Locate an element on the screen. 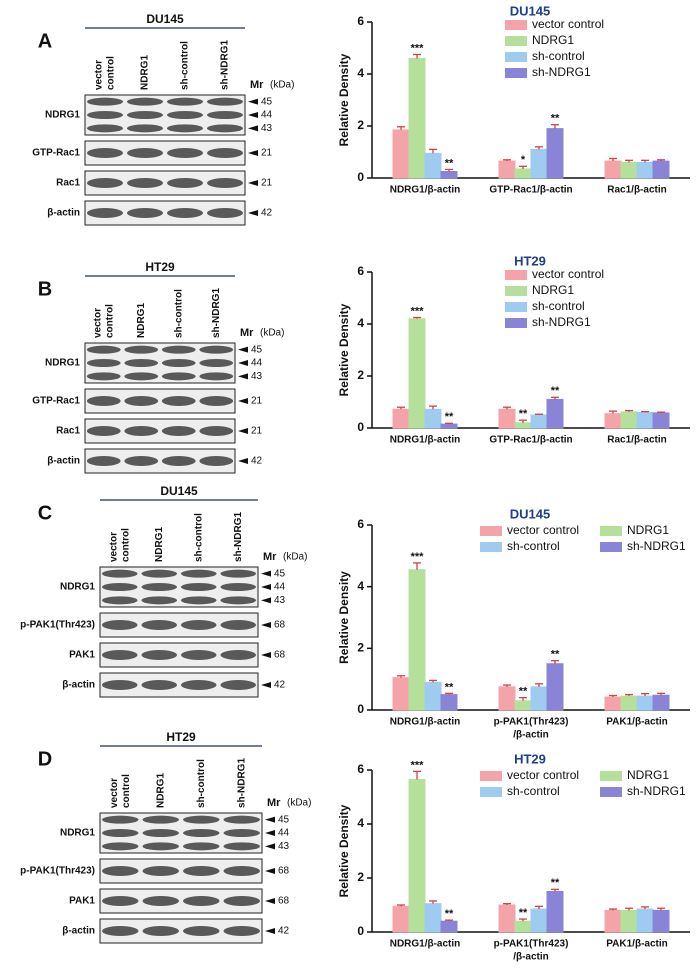 The height and width of the screenshot is (979, 700). mr-label: Mr is located at coordinates (257, 85).